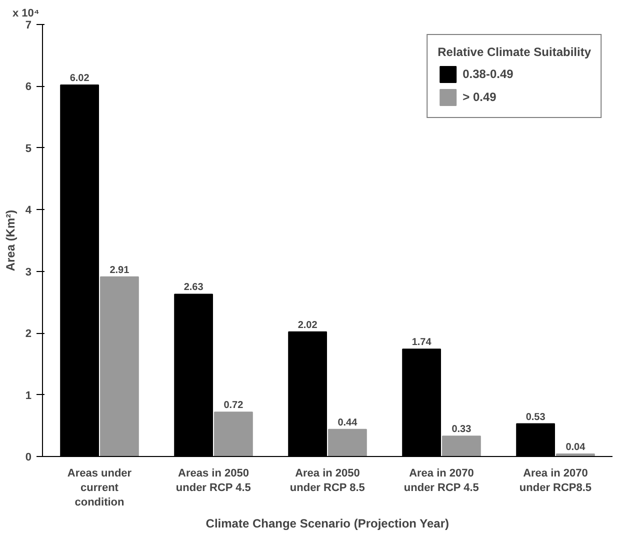 The width and height of the screenshot is (622, 533). What do you see at coordinates (441, 481) in the screenshot?
I see `x-tick-label: Area in 2070 under RCP 4.5` at bounding box center [441, 481].